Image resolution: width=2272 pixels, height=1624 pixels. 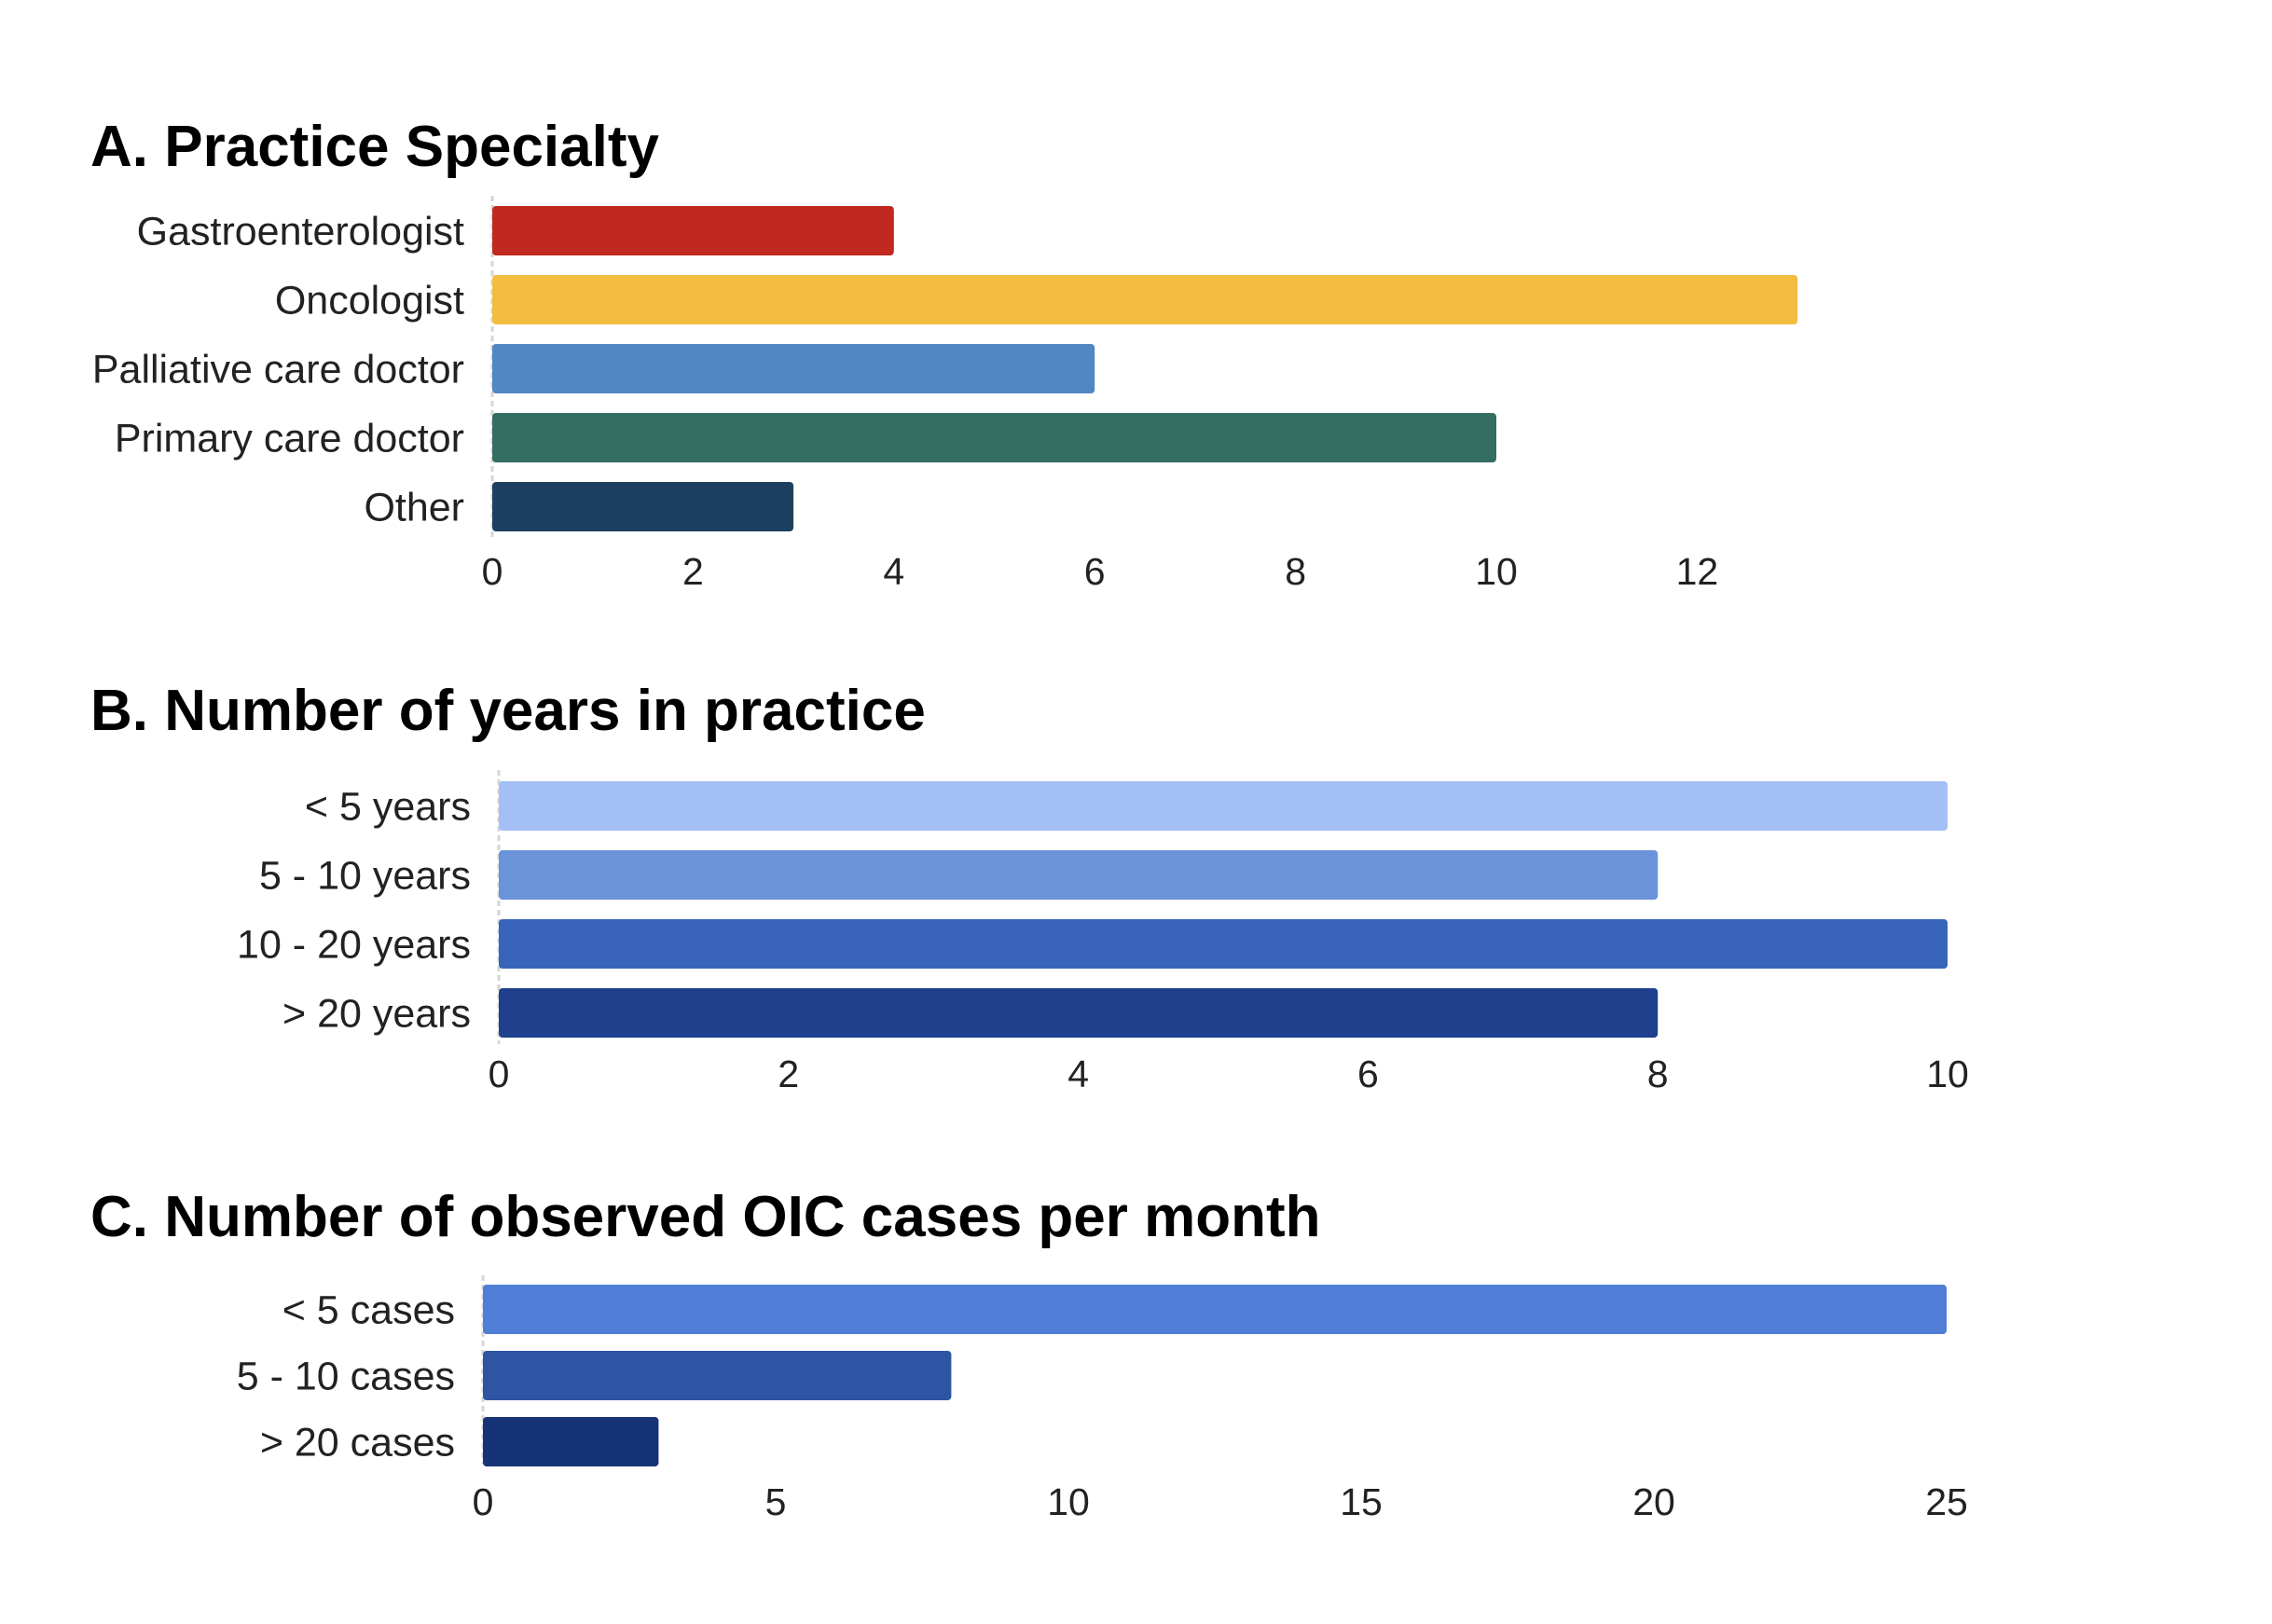 I want to click on panel-b-category-label: > 20 years, so click(x=377, y=1014).